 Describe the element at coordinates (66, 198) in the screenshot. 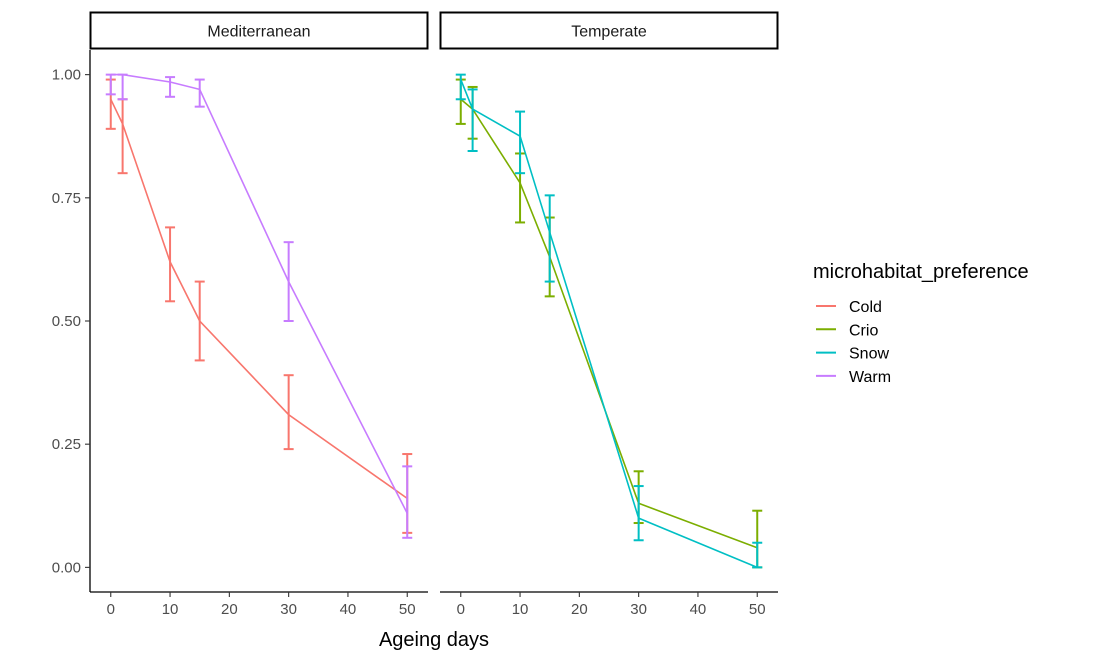

I see `y-tick-label: 0.75` at that location.